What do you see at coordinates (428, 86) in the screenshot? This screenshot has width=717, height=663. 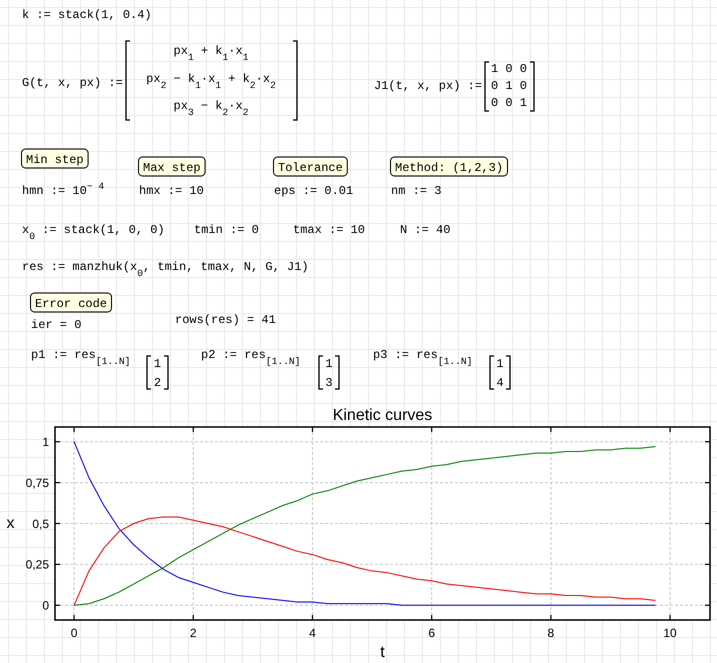 I see `text: J1(t, x, px) :=` at bounding box center [428, 86].